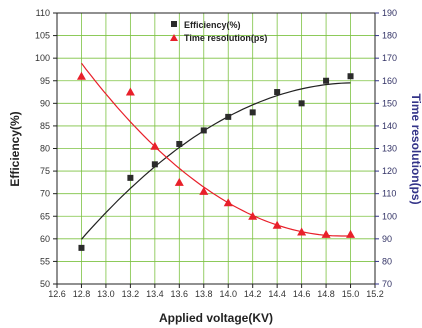 This screenshot has height=328, width=422. What do you see at coordinates (45, 126) in the screenshot?
I see `y-tick-label: 85` at bounding box center [45, 126].